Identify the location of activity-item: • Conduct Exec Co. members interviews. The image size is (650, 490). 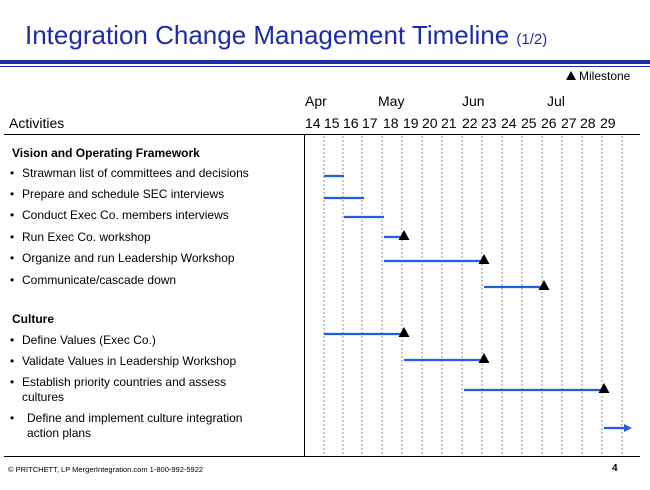
(155, 215).